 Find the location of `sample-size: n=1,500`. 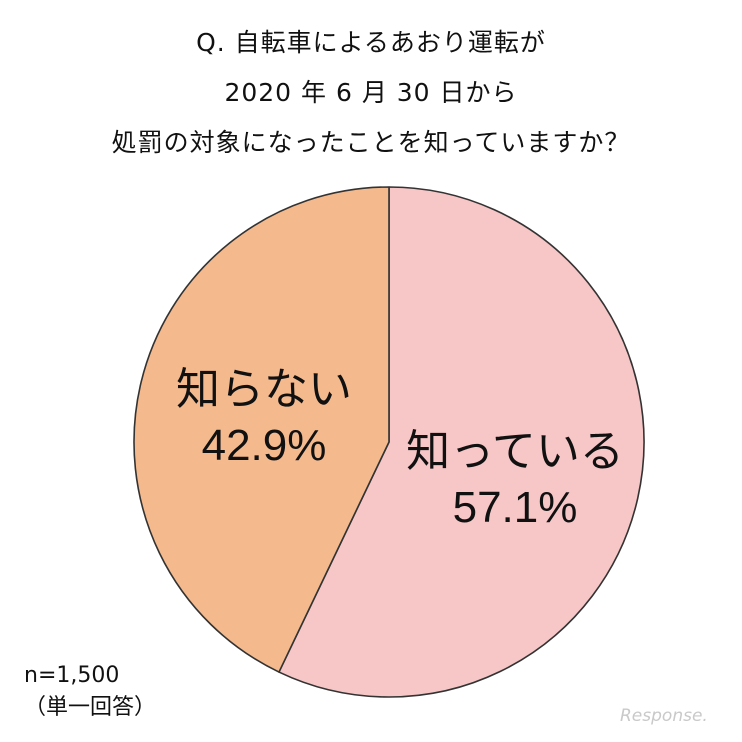

sample-size: n=1,500 is located at coordinates (72, 675).